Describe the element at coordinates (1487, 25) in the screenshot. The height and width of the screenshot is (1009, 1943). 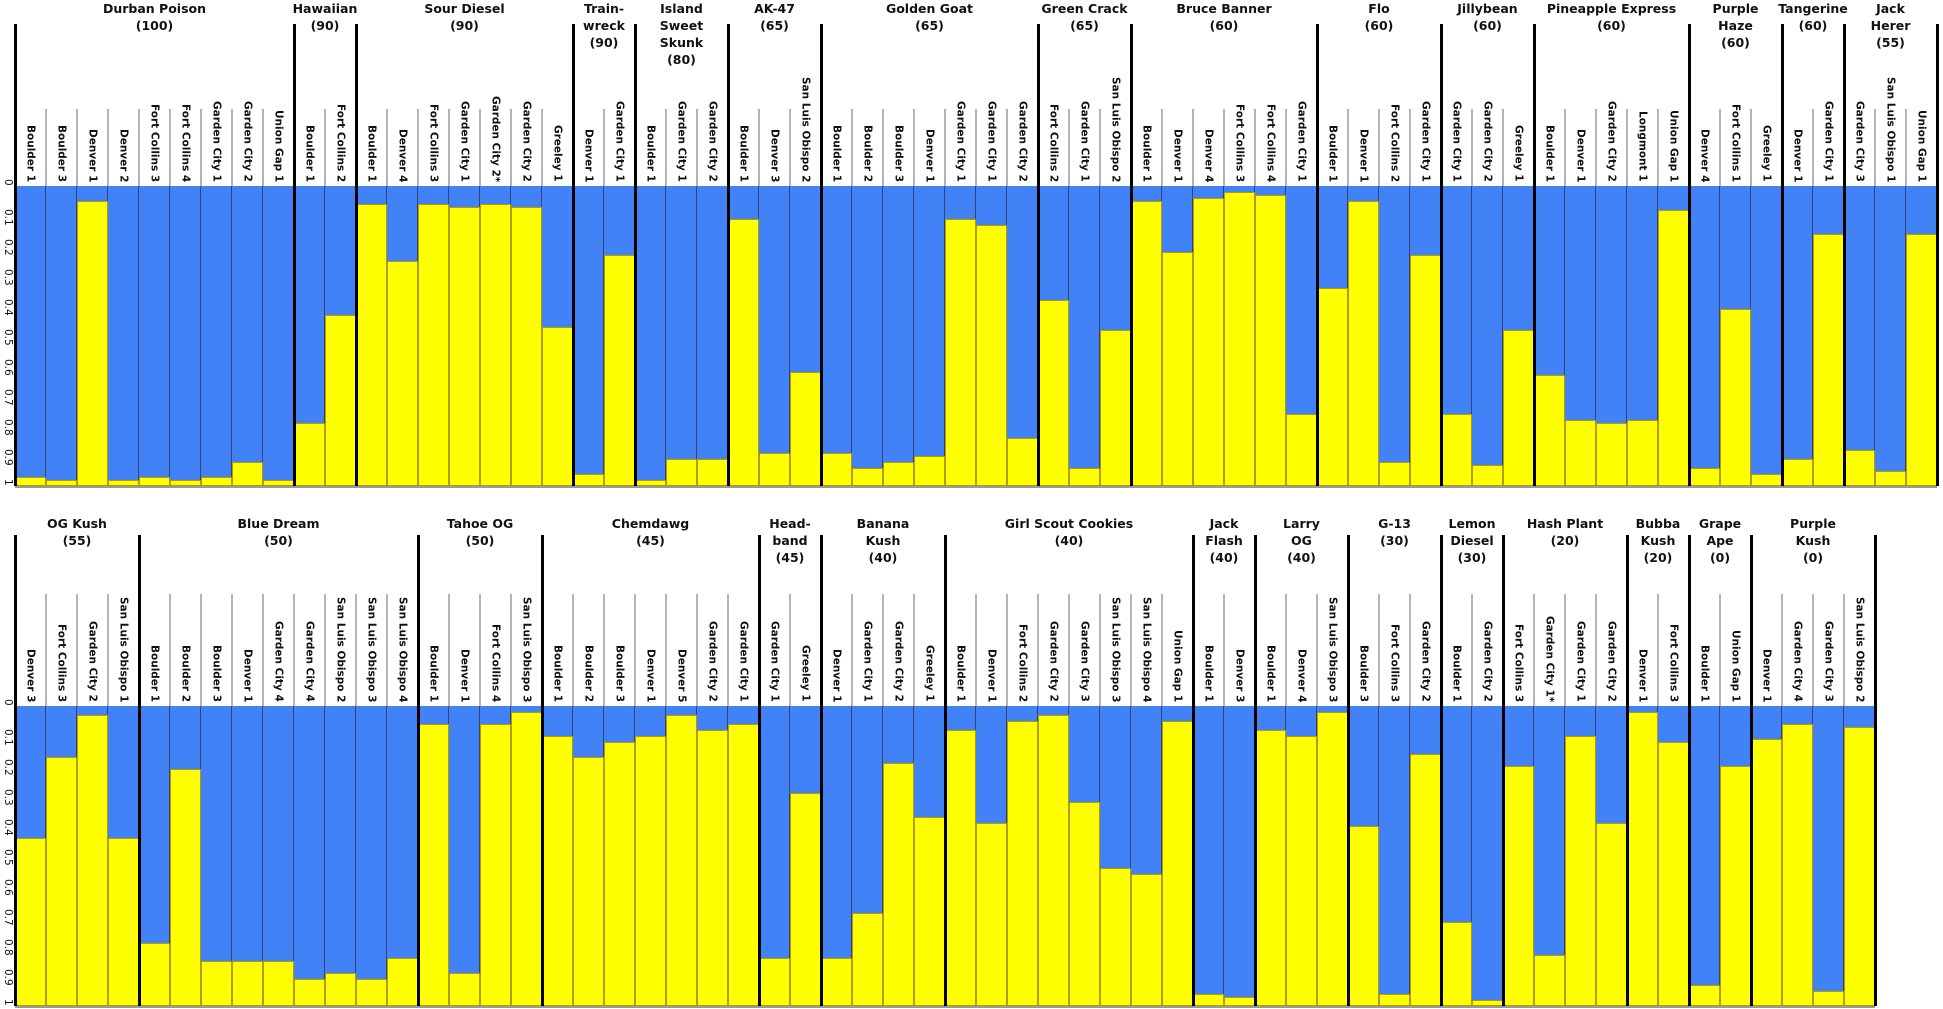
I see `group-count: (60)` at that location.